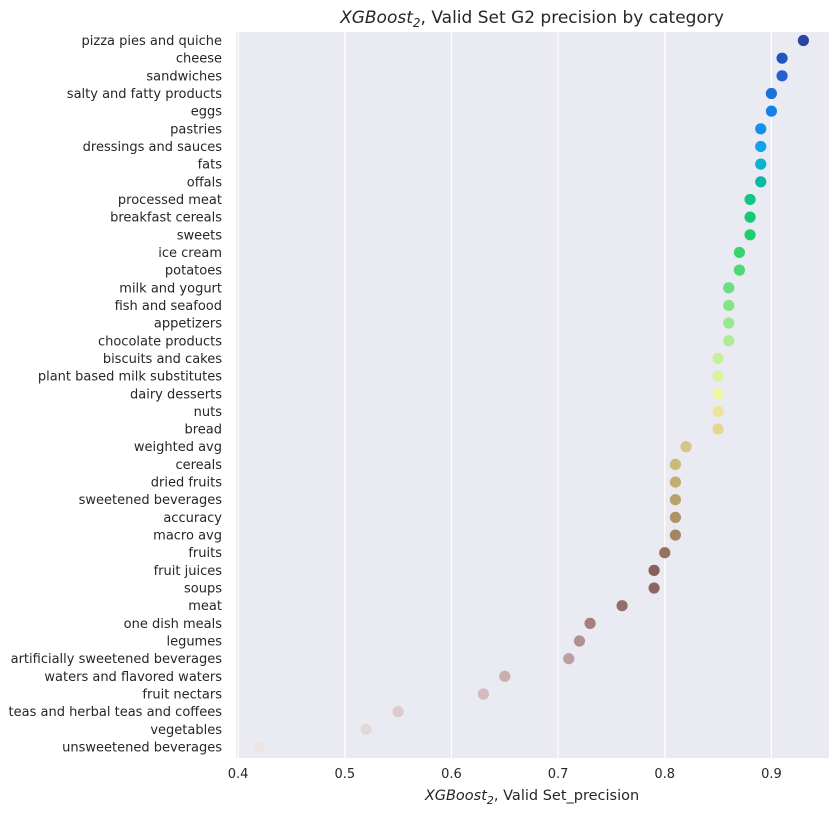 The height and width of the screenshot is (813, 840). I want to click on x-tick-label: 0.6, so click(451, 774).